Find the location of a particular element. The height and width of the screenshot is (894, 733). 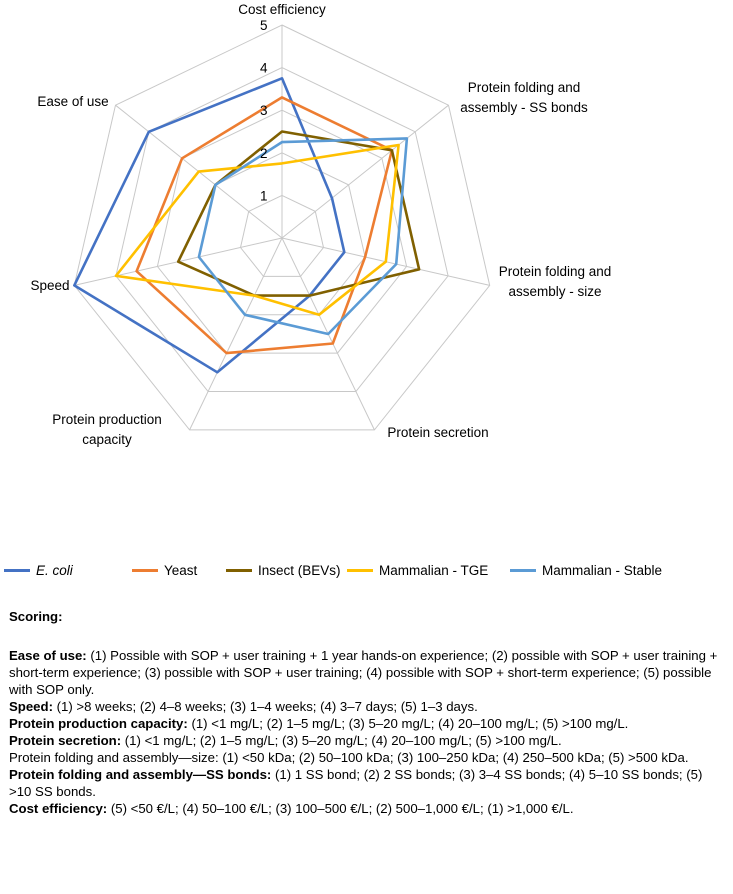

radar-tick-labels: 1 2 3 4 5 is located at coordinates (264, 110).